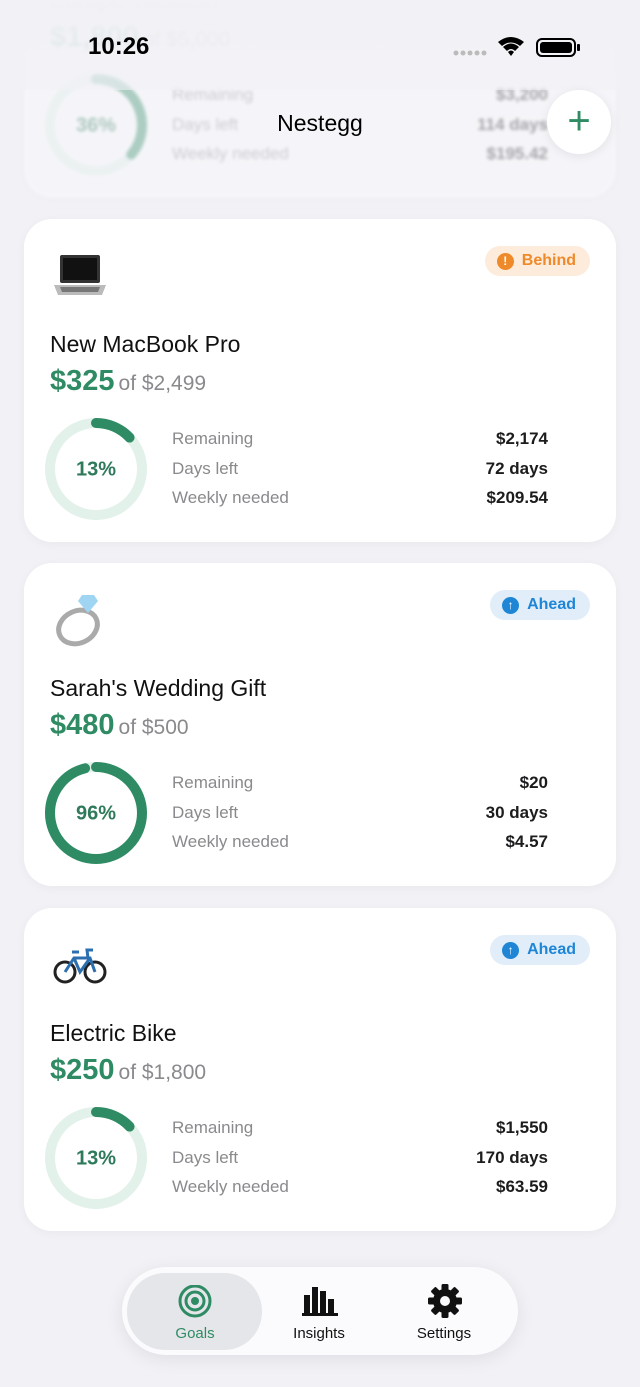 This screenshot has height=1387, width=640. What do you see at coordinates (82, 725) in the screenshot?
I see `saved-amount: $480` at bounding box center [82, 725].